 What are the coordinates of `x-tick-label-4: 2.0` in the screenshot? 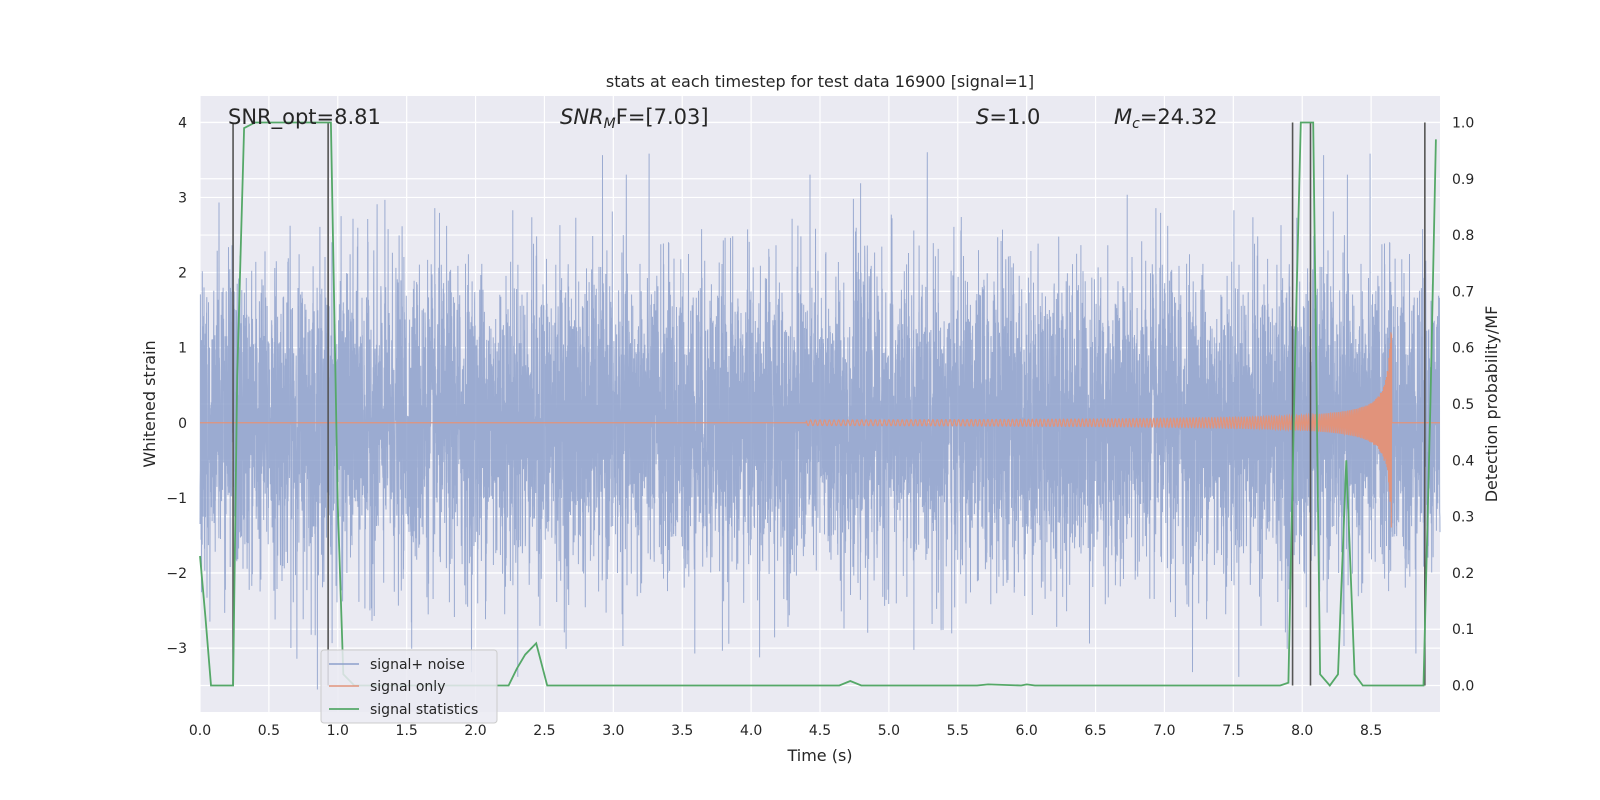 It's located at (475, 731).